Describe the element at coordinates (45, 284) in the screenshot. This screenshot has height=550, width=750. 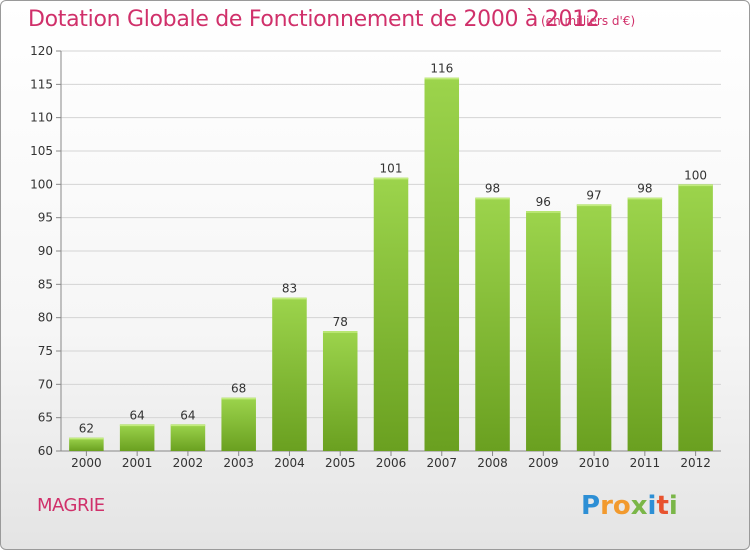
I see `y-tick-label: 85` at that location.